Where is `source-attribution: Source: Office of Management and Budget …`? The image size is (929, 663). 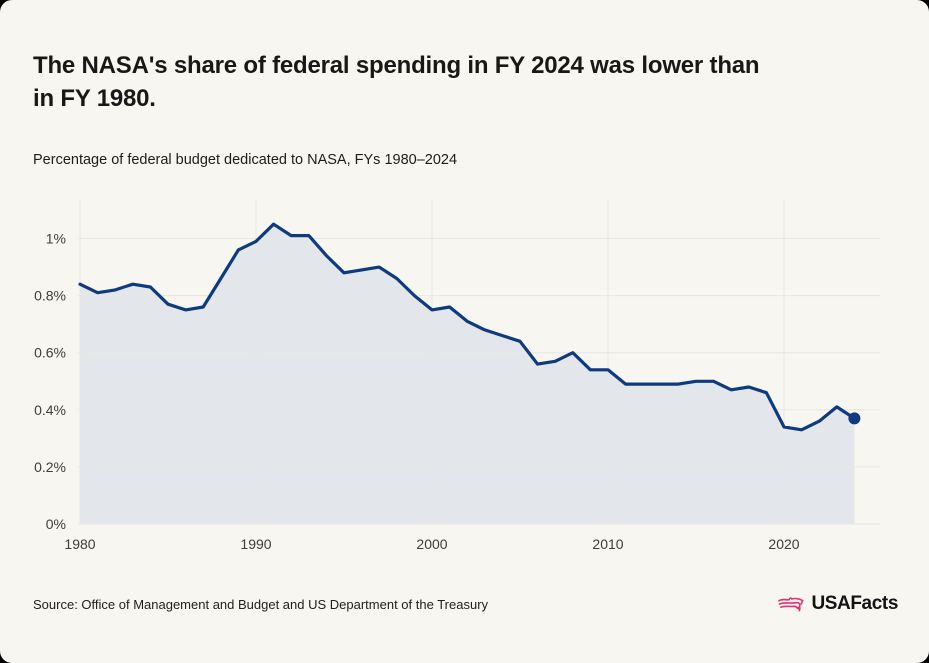 source-attribution: Source: Office of Management and Budget … is located at coordinates (261, 604).